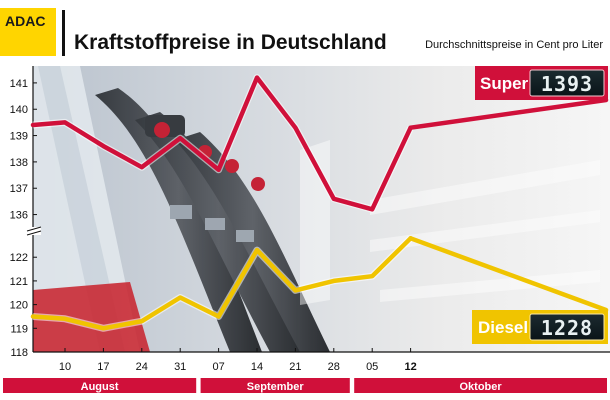 Image resolution: width=610 pixels, height=400 pixels. I want to click on y-tick-label: 136, so click(19, 216).